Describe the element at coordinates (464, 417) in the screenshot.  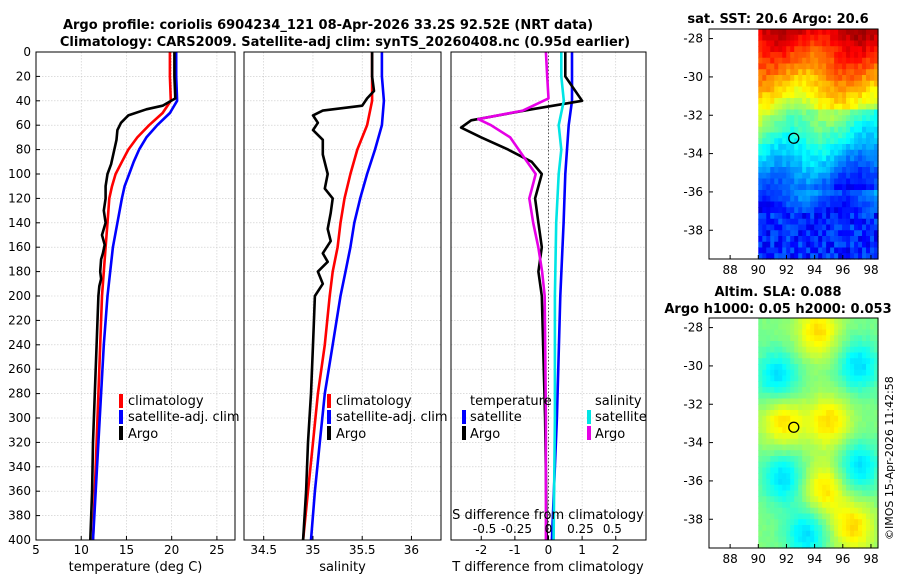
I see `legend-swatch-t-satellite` at that location.